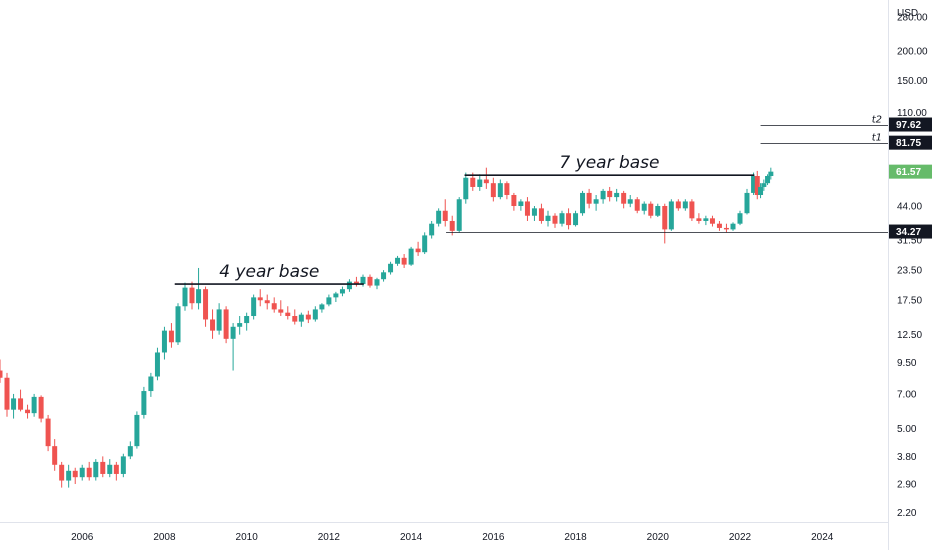 The width and height of the screenshot is (932, 550). I want to click on price-tick-label: 12.50, so click(909, 335).